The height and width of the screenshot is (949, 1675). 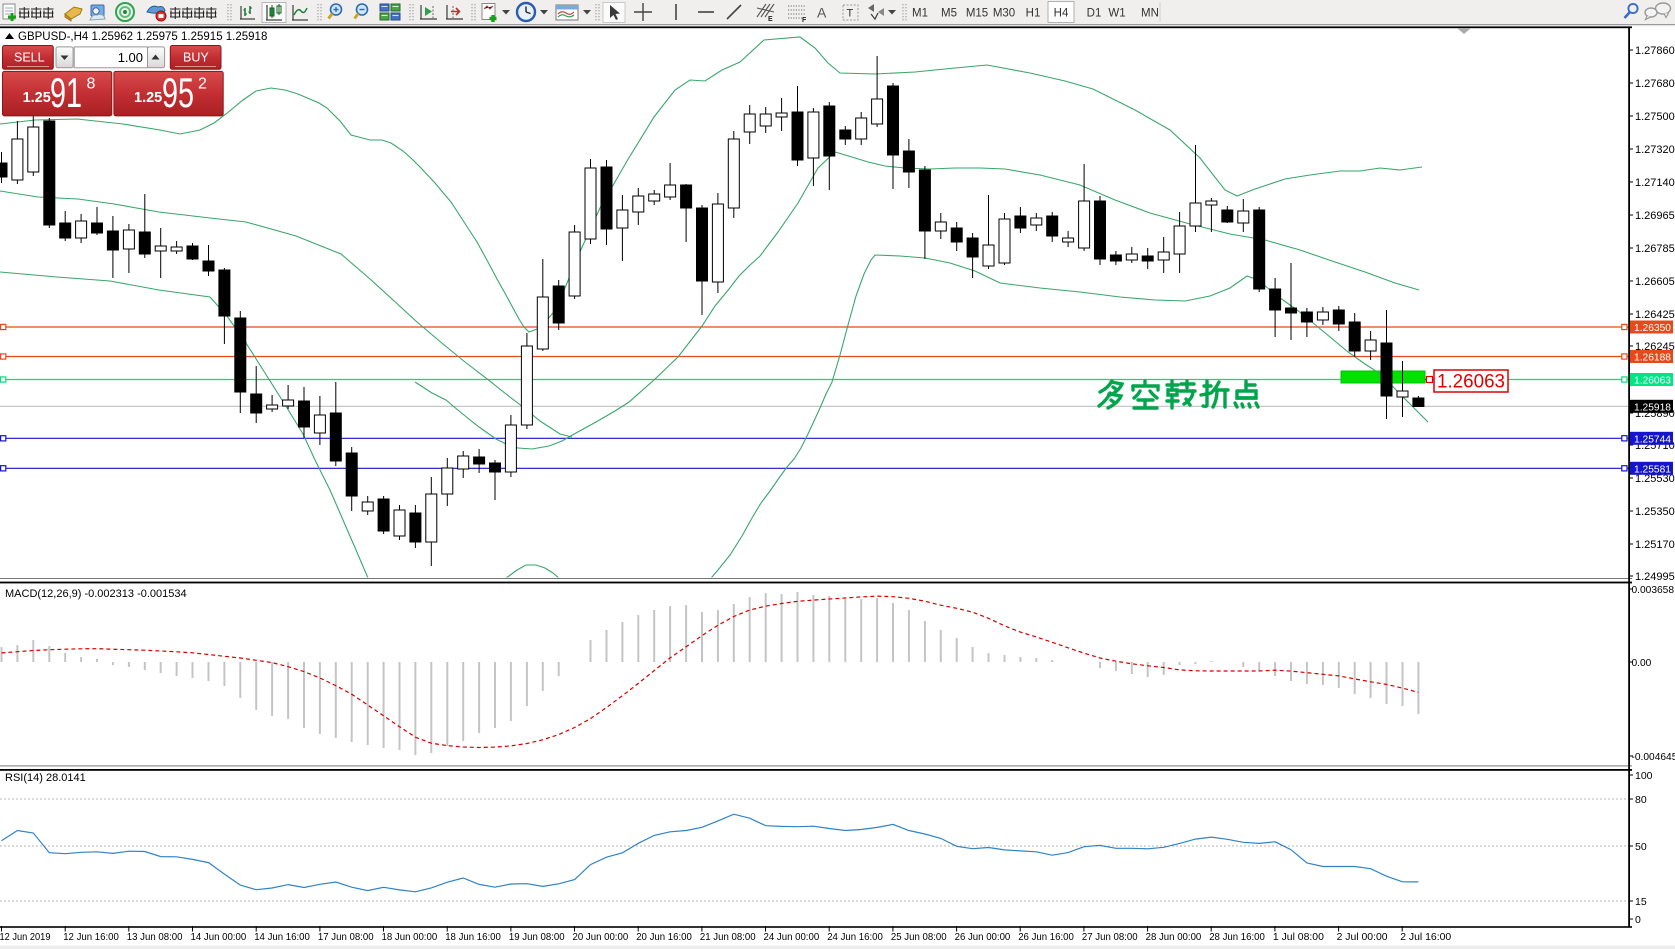 I want to click on svg-text: SELL, so click(x=29, y=58).